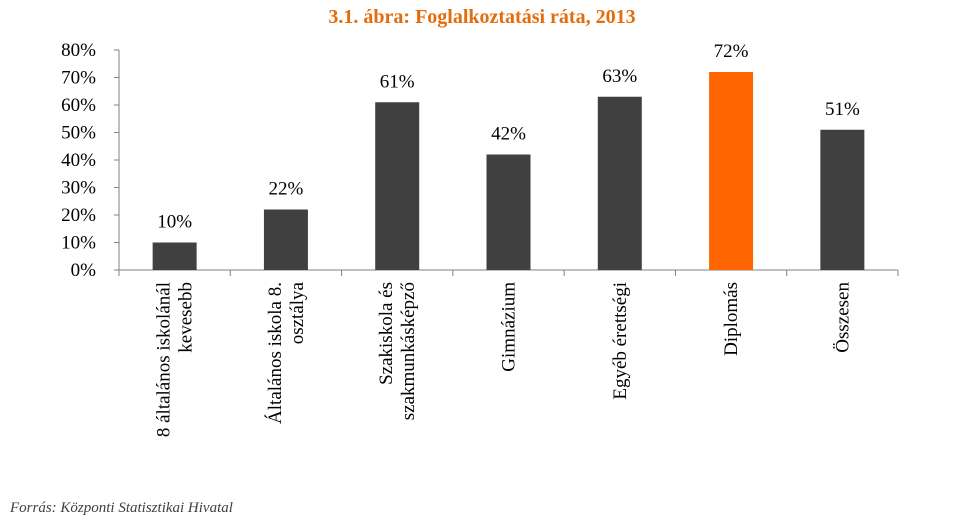  What do you see at coordinates (509, 327) in the screenshot?
I see `category-label: Gimnázium` at bounding box center [509, 327].